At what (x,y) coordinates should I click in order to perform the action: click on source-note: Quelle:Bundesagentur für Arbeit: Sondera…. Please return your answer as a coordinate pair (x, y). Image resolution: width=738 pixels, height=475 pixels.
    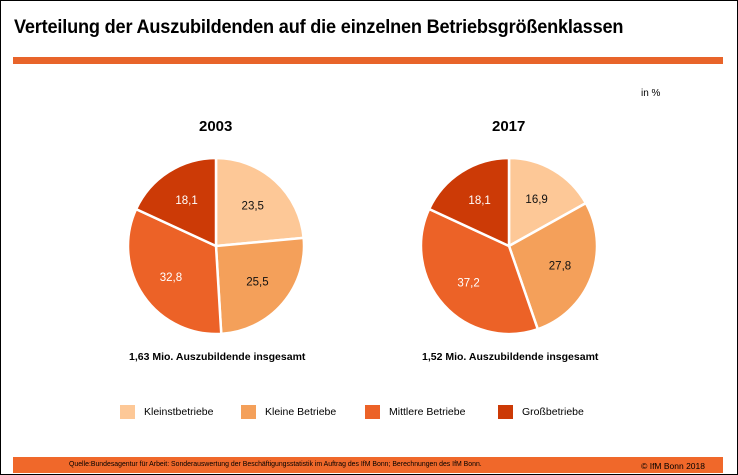
    Looking at the image, I should click on (275, 463).